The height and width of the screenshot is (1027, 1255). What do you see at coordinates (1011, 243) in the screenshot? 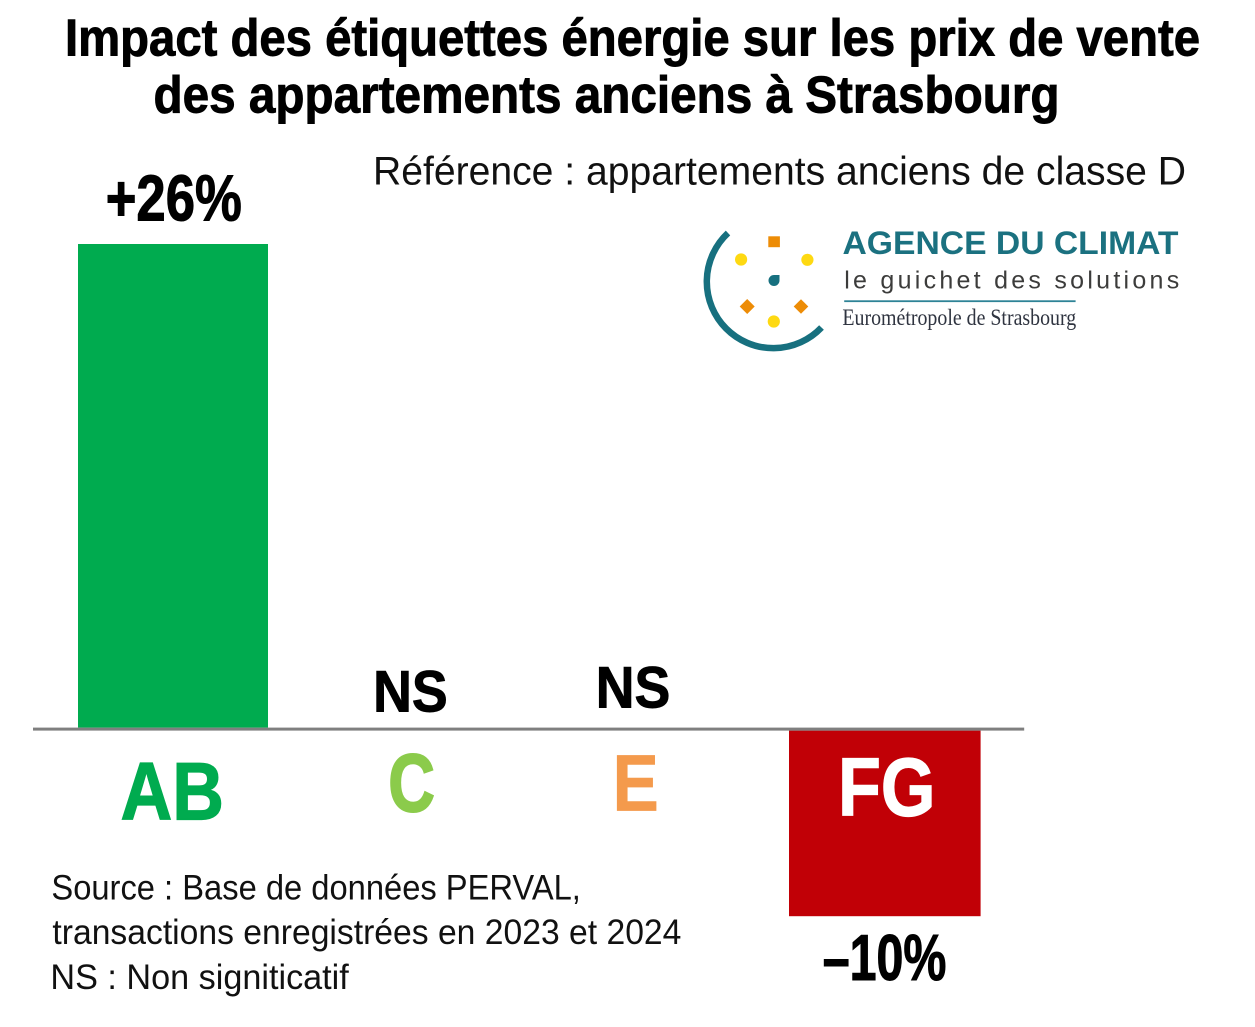
I see `svg-text: AGENCE DU CLIMAT` at bounding box center [1011, 243].